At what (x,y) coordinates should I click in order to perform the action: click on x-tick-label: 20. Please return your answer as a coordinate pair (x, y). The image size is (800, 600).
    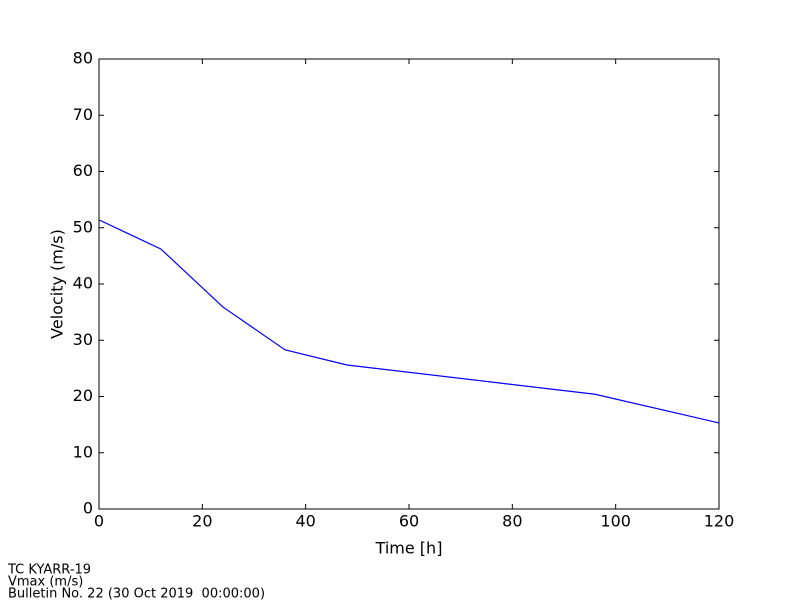
    Looking at the image, I should click on (202, 521).